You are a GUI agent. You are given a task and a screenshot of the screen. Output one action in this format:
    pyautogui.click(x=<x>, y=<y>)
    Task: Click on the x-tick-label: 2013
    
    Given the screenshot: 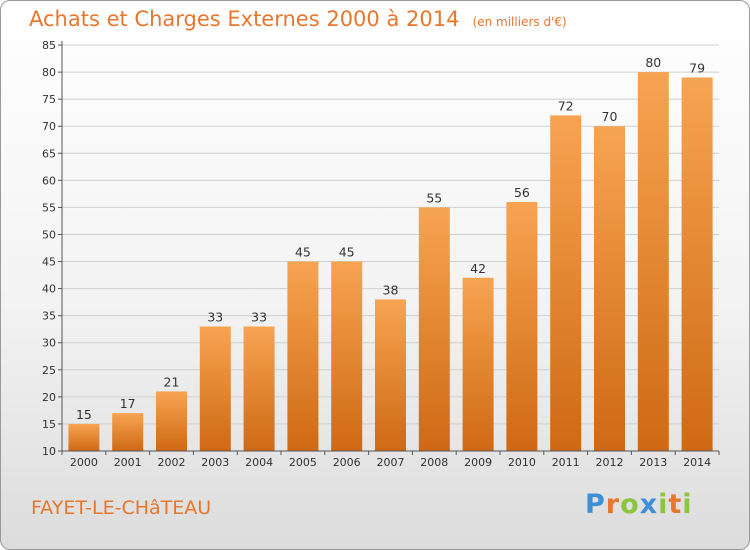 What is the action you would take?
    pyautogui.click(x=653, y=462)
    